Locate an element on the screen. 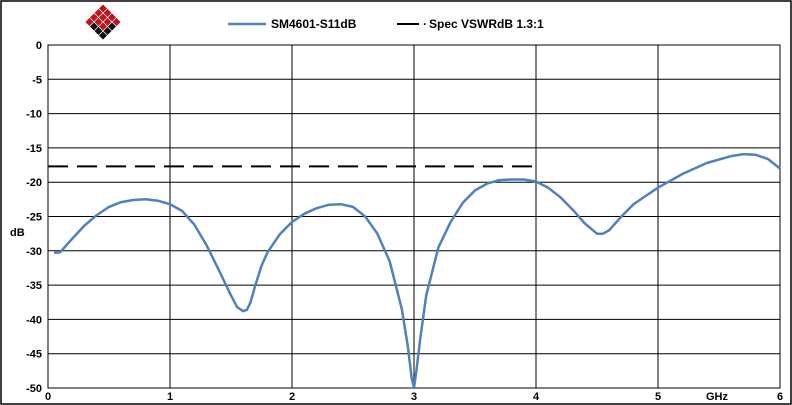  x-axis-label: GHz is located at coordinates (717, 397).